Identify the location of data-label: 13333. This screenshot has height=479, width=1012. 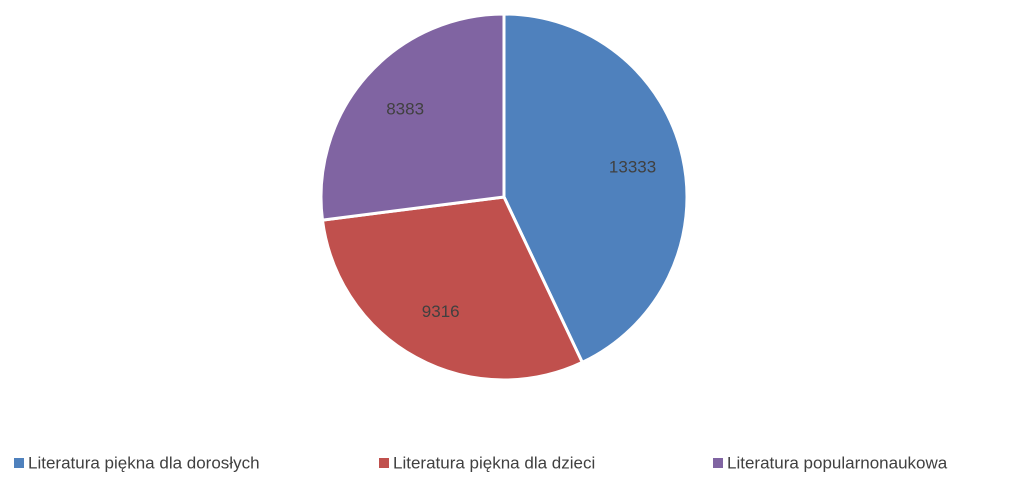
(632, 167).